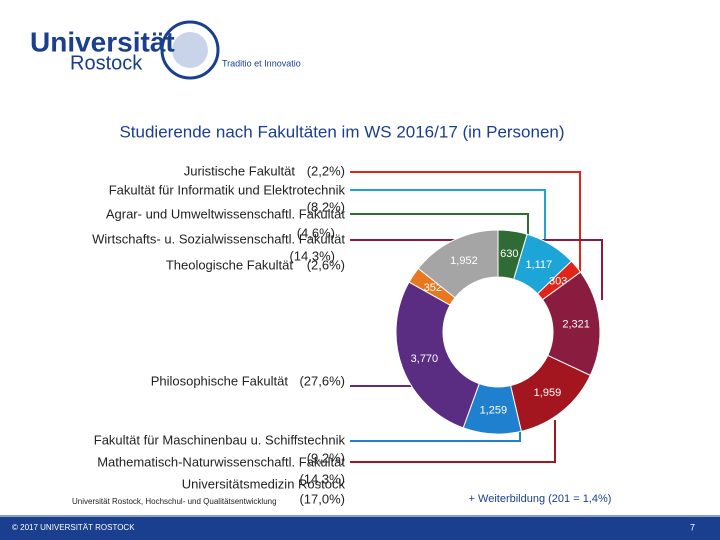 The width and height of the screenshot is (720, 540). What do you see at coordinates (73, 527) in the screenshot?
I see `copyright: © 2017 UNIVERSITÄT ROSTOCK` at bounding box center [73, 527].